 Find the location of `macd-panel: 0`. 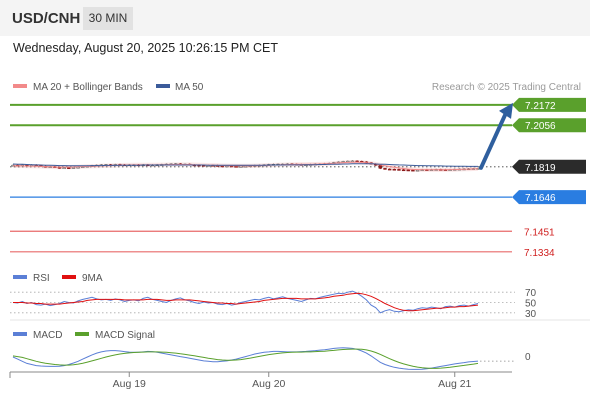

macd-panel: 0 is located at coordinates (271, 358).